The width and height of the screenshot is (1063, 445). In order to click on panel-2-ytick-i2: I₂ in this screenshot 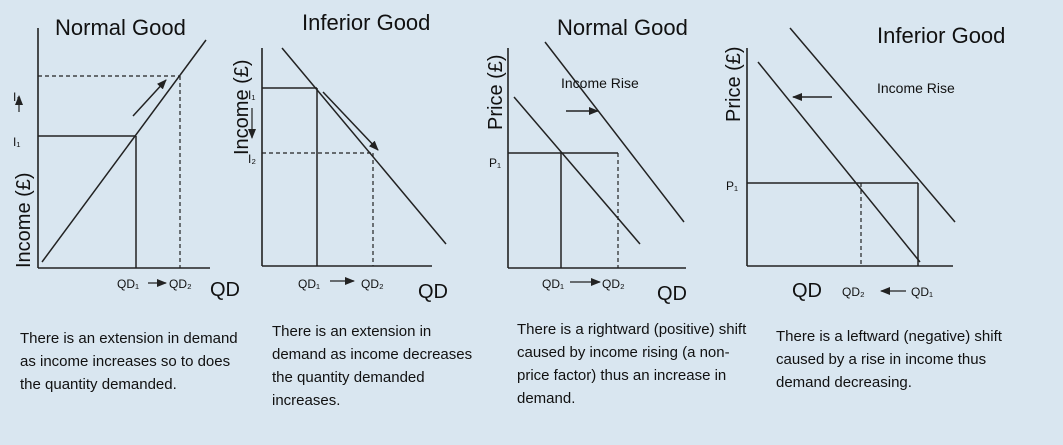, I will do `click(252, 159)`.